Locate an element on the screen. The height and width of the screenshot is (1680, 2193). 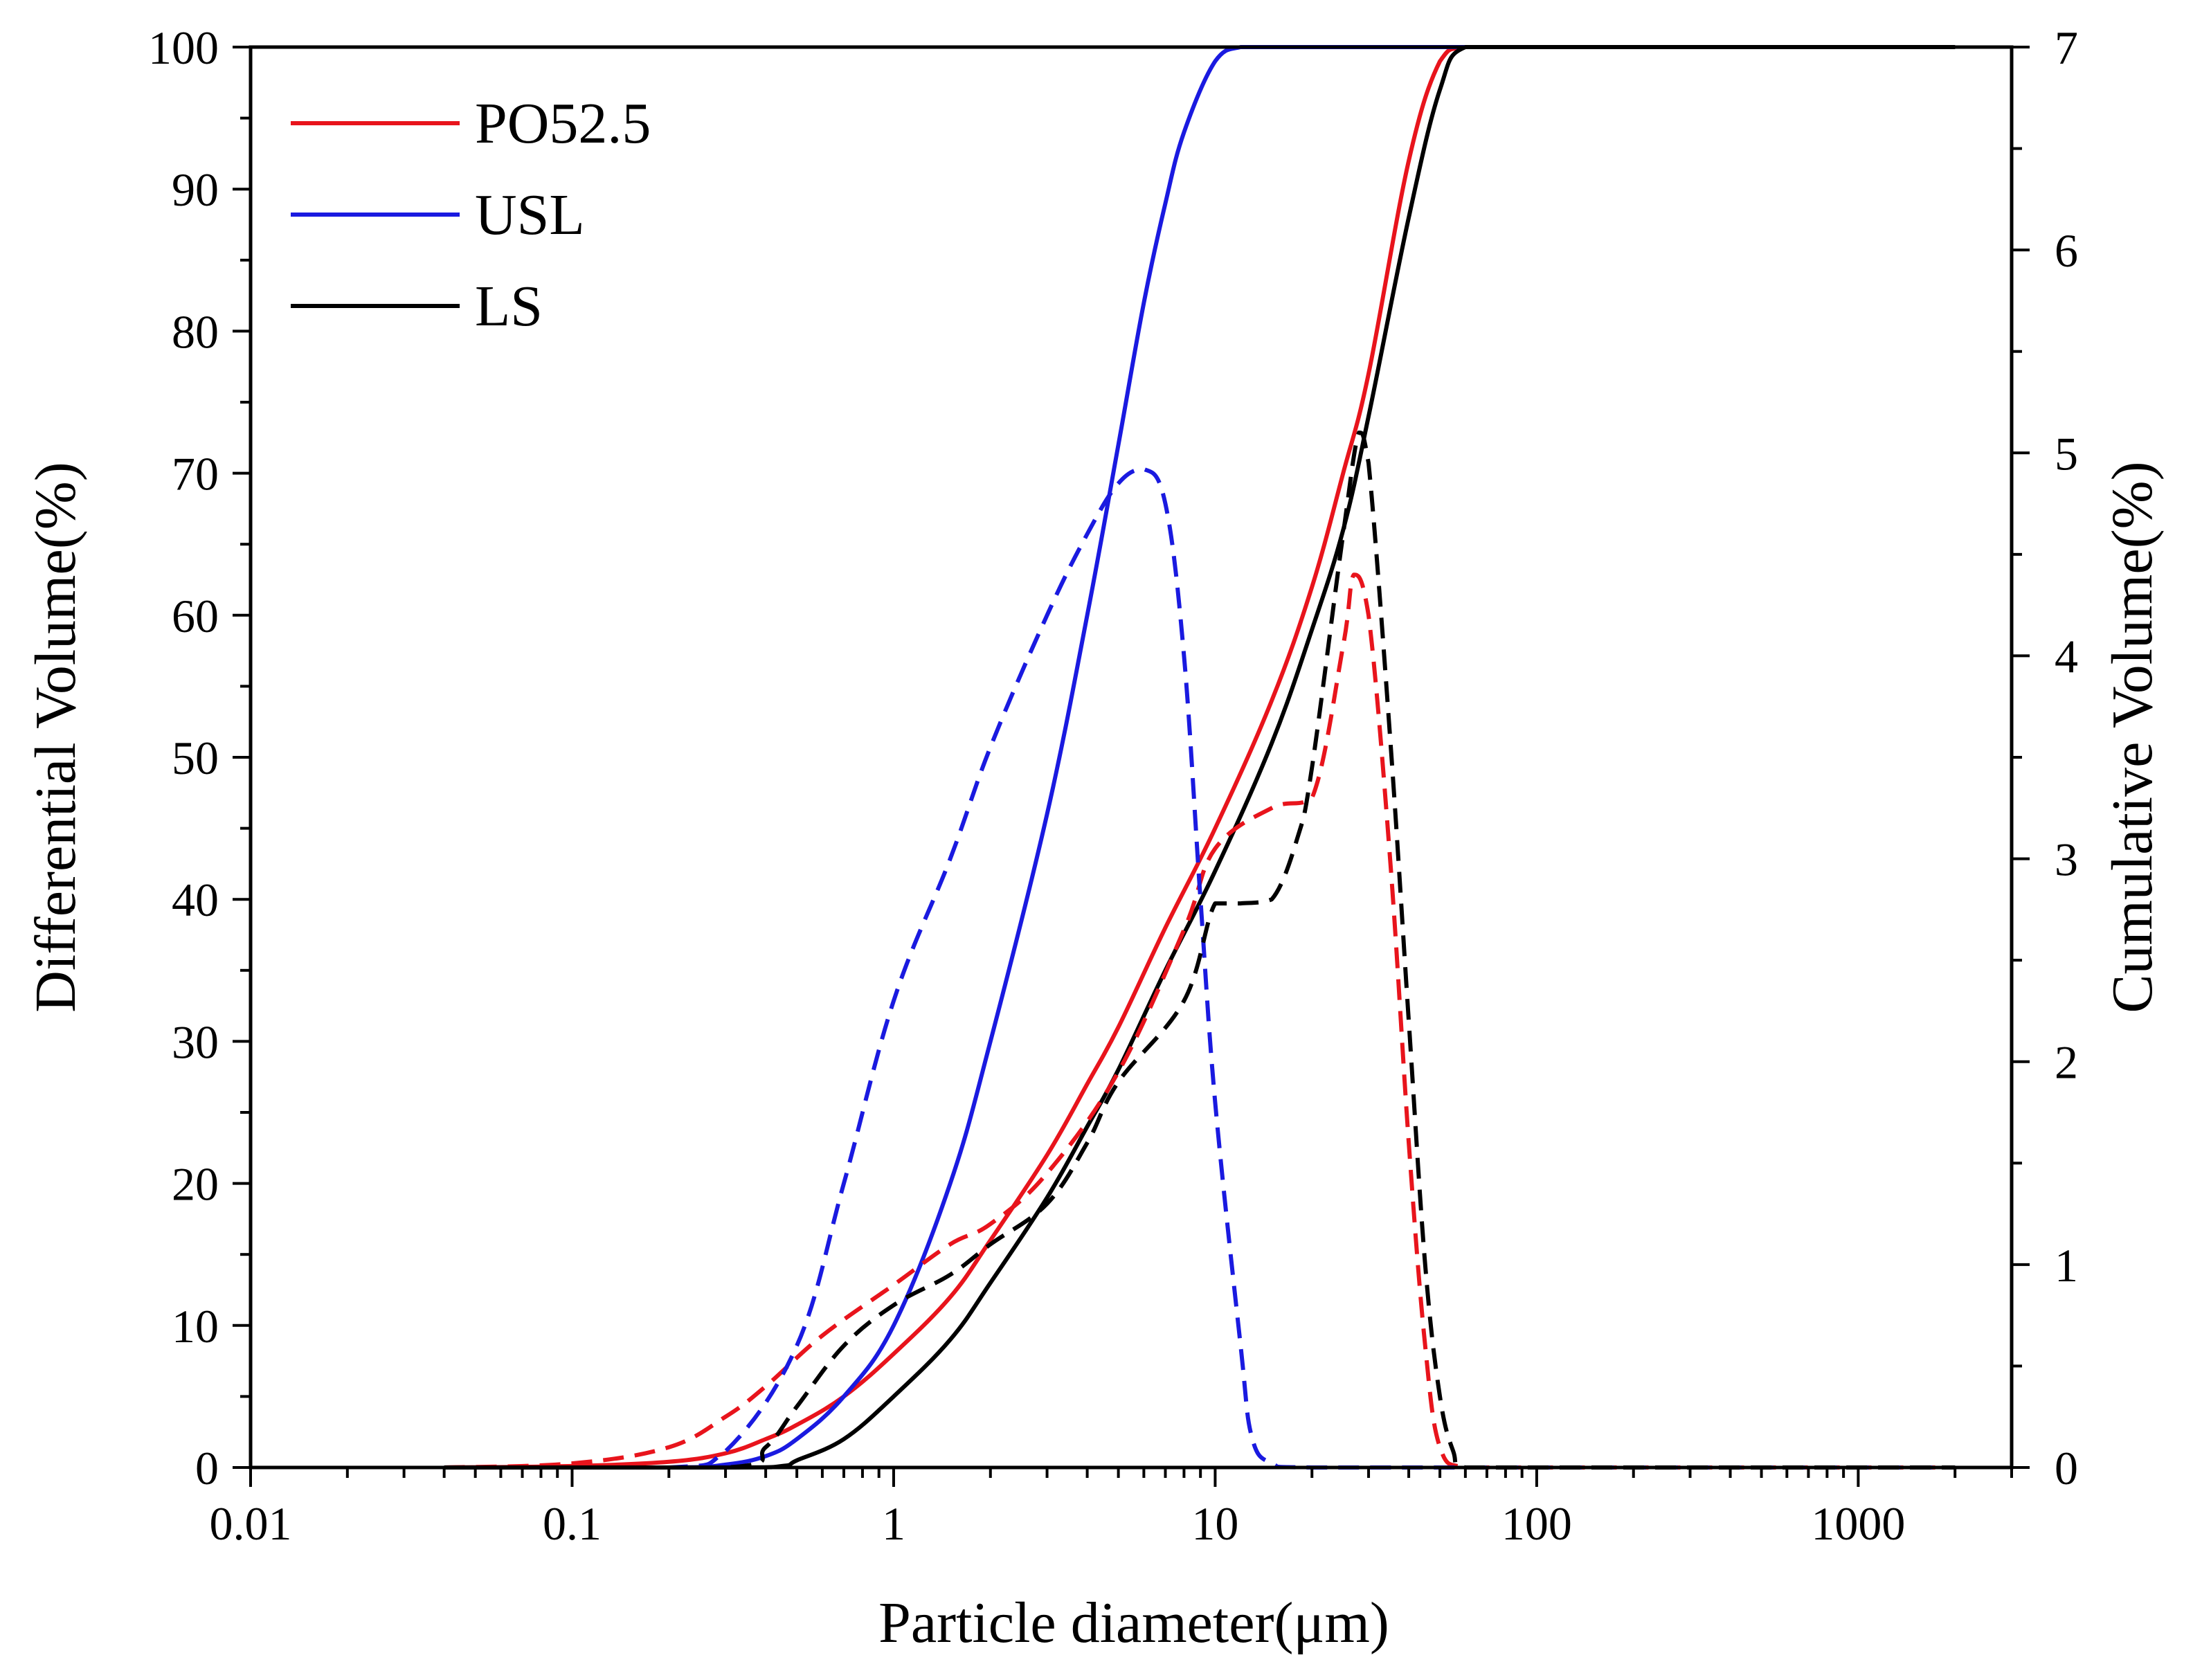
left-y-tick-label: 70 is located at coordinates (196, 474).